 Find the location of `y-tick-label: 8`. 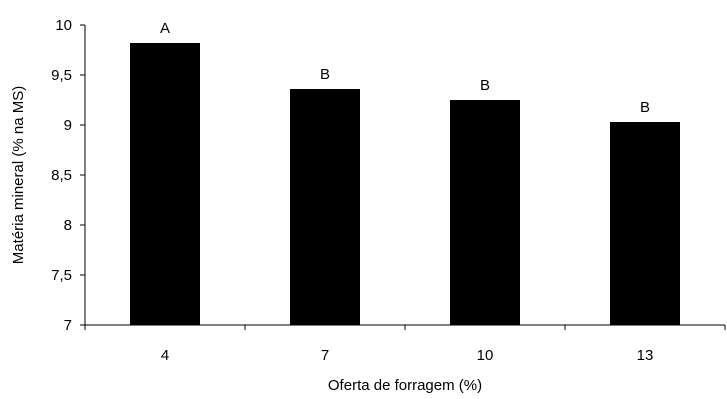

y-tick-label: 8 is located at coordinates (68, 225).